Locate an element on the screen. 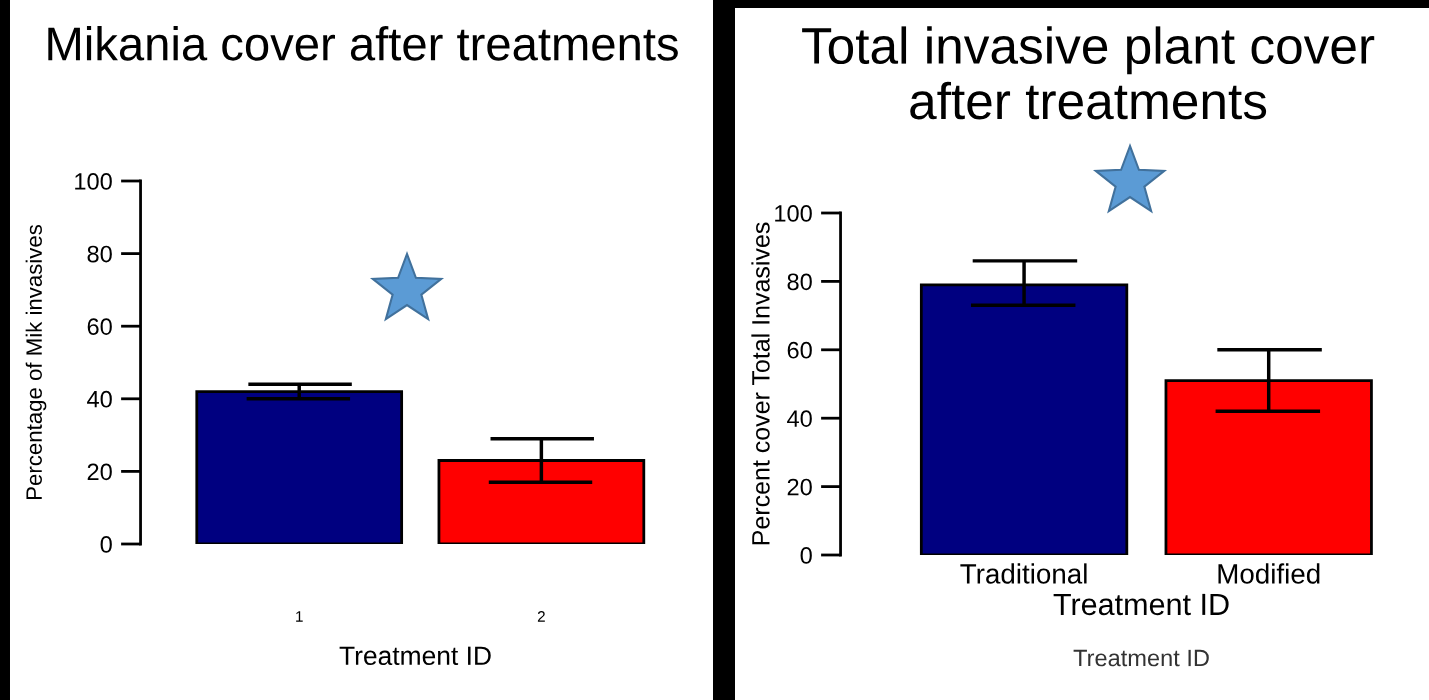 The height and width of the screenshot is (700, 1429). x-tick-label: Traditional is located at coordinates (1023, 573).